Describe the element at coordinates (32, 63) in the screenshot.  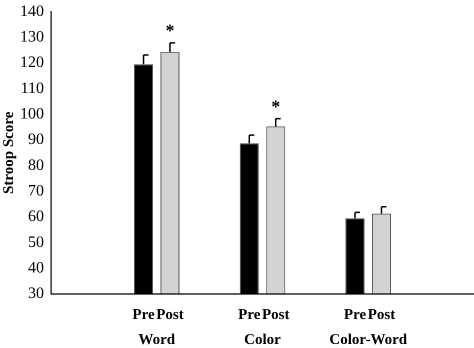
I see `y-tick-label: 120` at that location.